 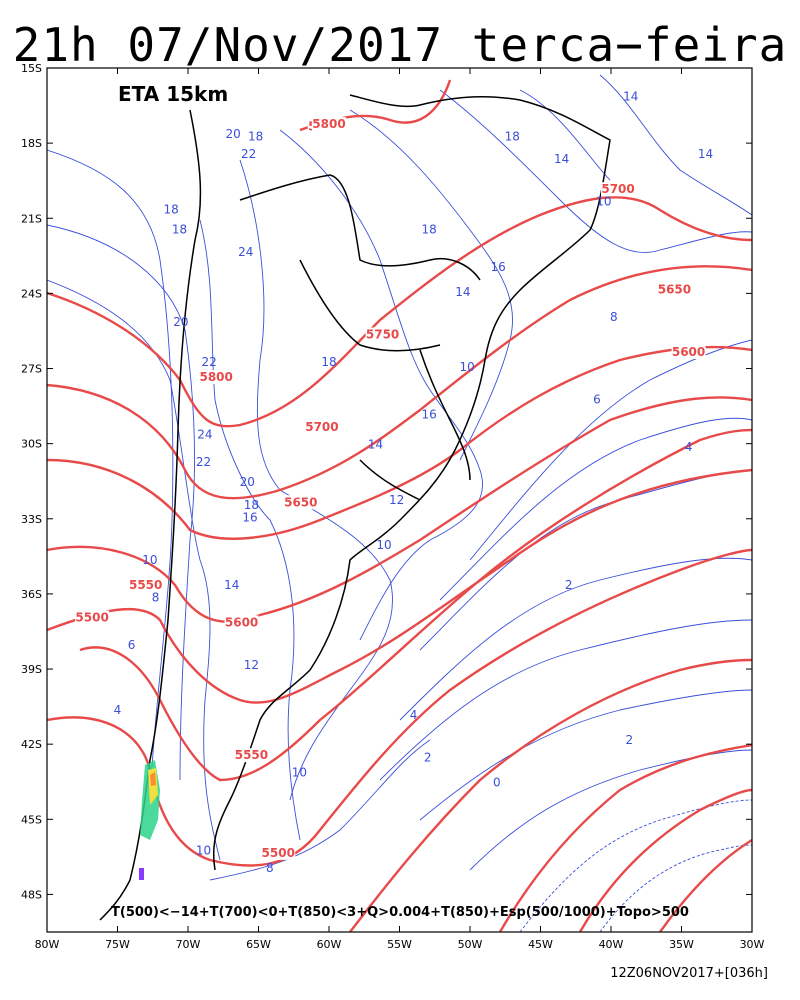 What do you see at coordinates (188, 944) in the screenshot?
I see `lon-label: 70W` at bounding box center [188, 944].